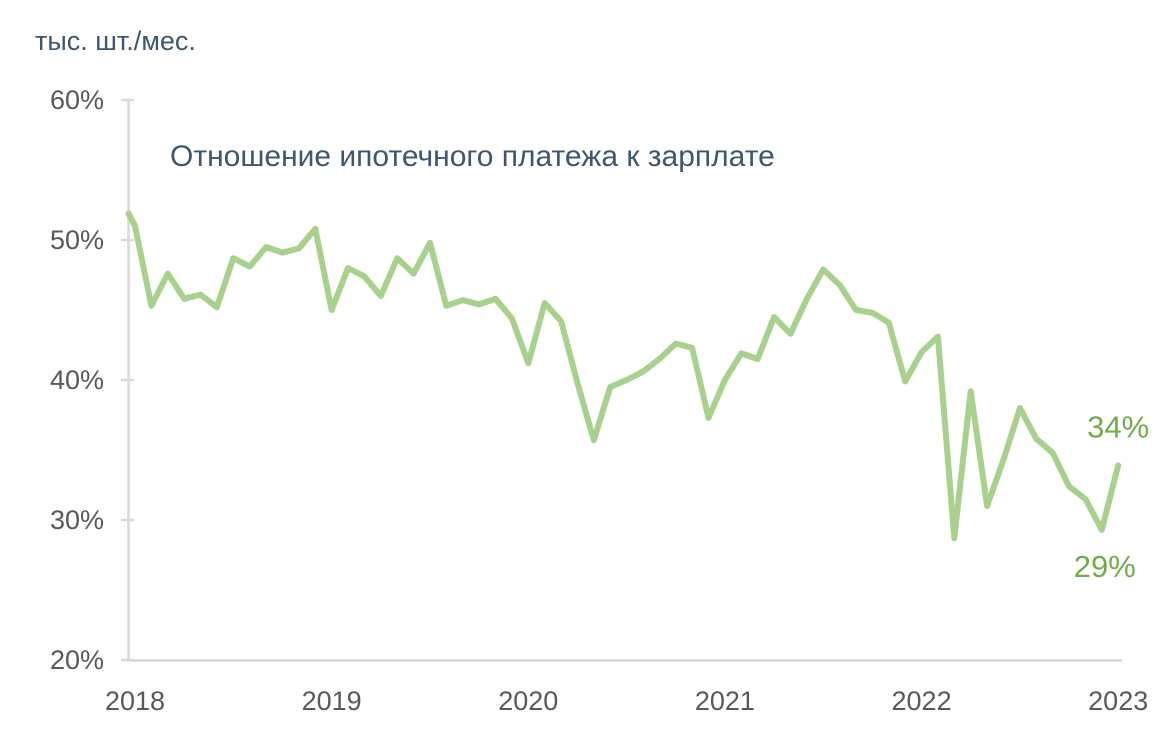  Describe the element at coordinates (115, 41) in the screenshot. I see `units-label: тыс. шт./мес.` at that location.